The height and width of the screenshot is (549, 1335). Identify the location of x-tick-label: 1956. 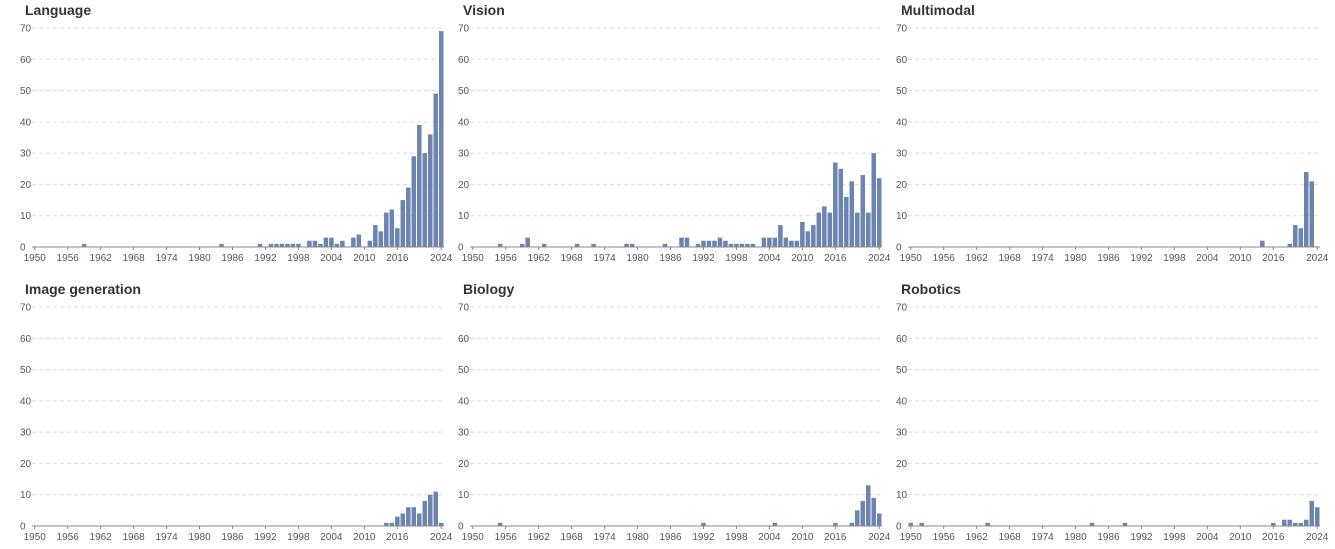
(68, 258).